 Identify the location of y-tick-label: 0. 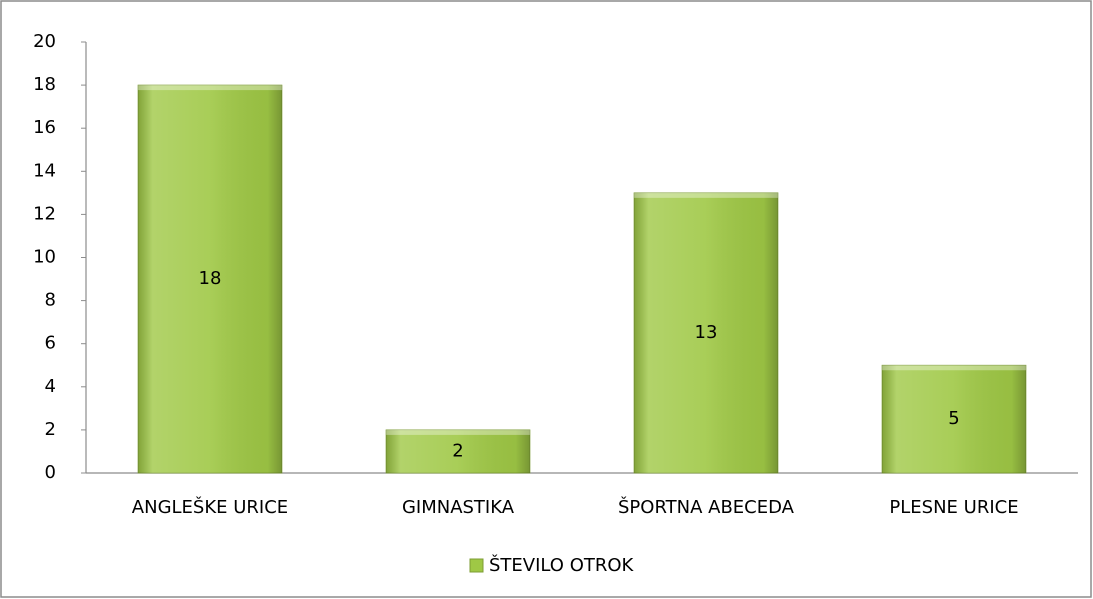
(50, 472).